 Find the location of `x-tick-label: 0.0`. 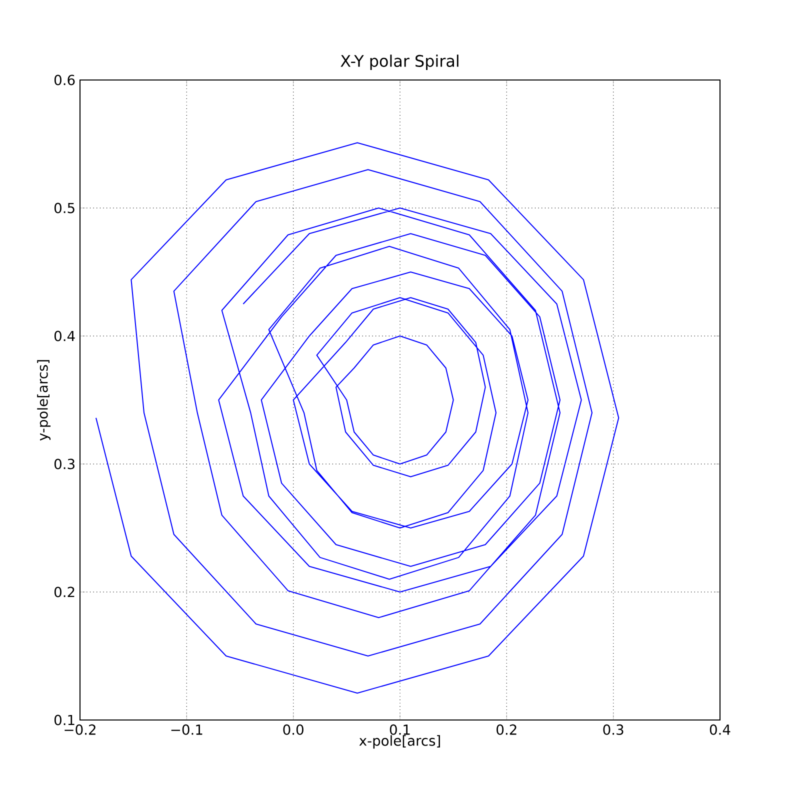

x-tick-label: 0.0 is located at coordinates (293, 729).